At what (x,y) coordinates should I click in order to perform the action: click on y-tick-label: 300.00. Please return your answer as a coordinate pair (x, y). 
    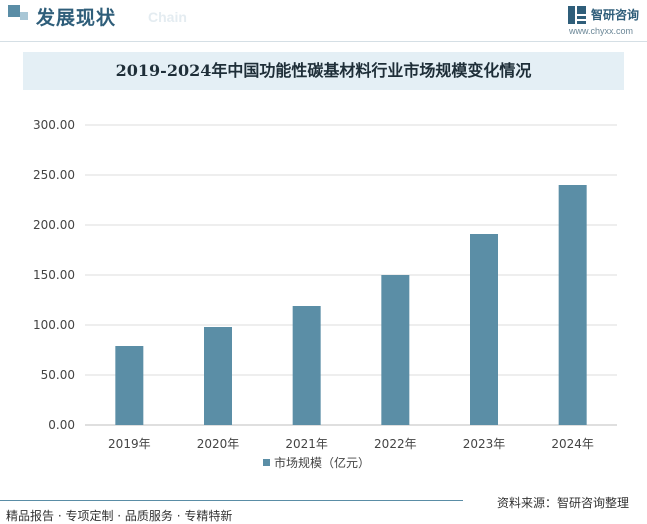
    Looking at the image, I should click on (54, 125).